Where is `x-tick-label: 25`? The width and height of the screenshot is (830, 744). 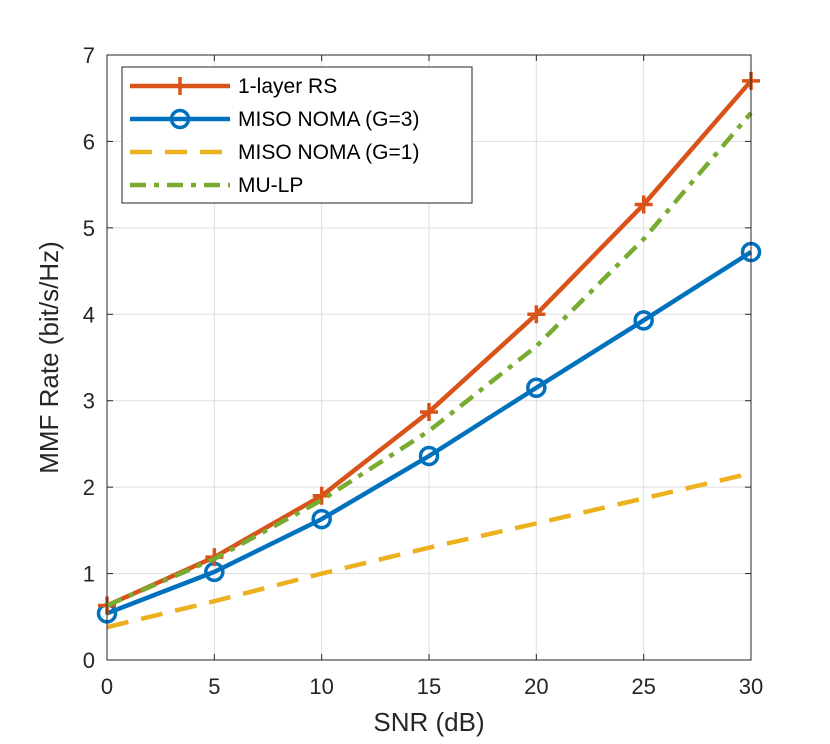 x-tick-label: 25 is located at coordinates (643, 686).